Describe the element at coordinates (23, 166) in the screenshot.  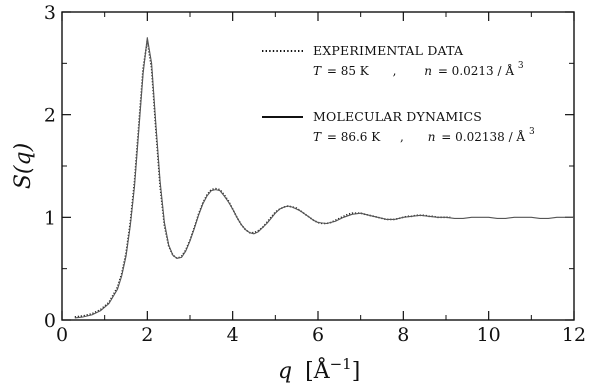
I see `y-axis-label: S(q)` at that location.